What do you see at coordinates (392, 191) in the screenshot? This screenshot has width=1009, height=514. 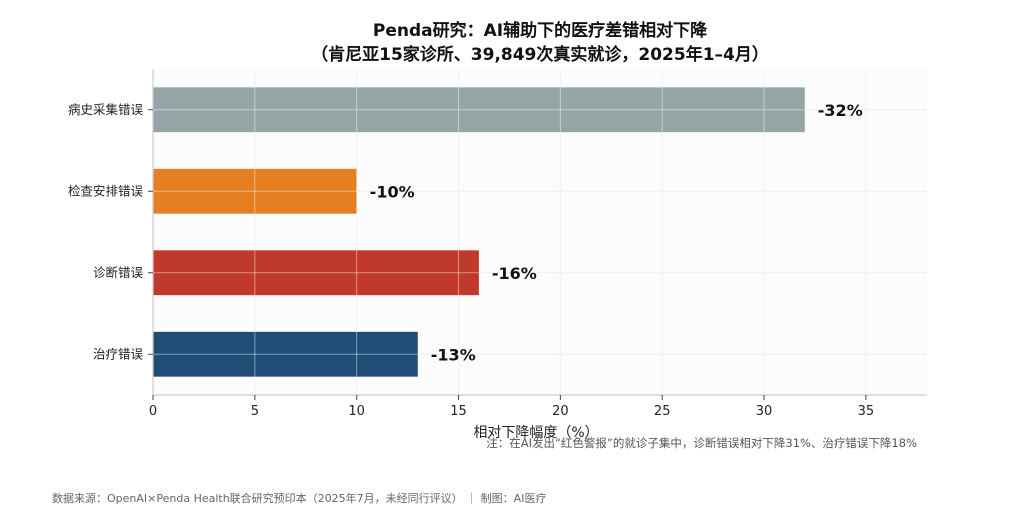 I see `data-label: -10%` at bounding box center [392, 191].